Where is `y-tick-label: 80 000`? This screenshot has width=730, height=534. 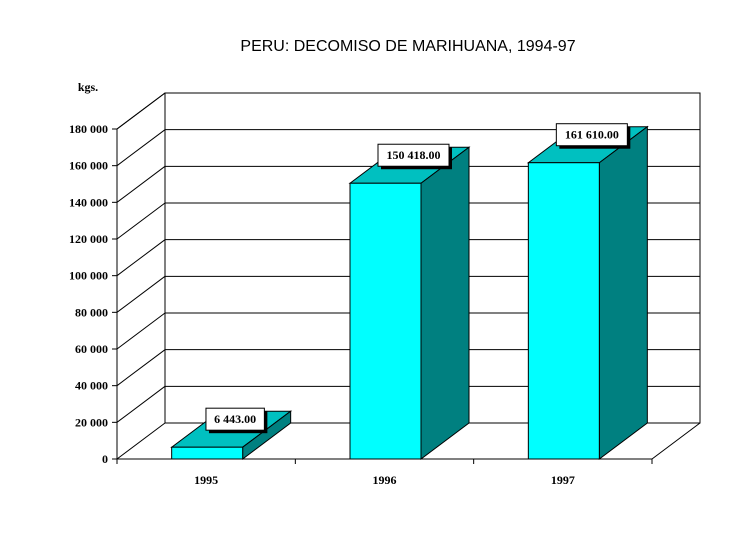 y-tick-label: 80 000 is located at coordinates (91, 312).